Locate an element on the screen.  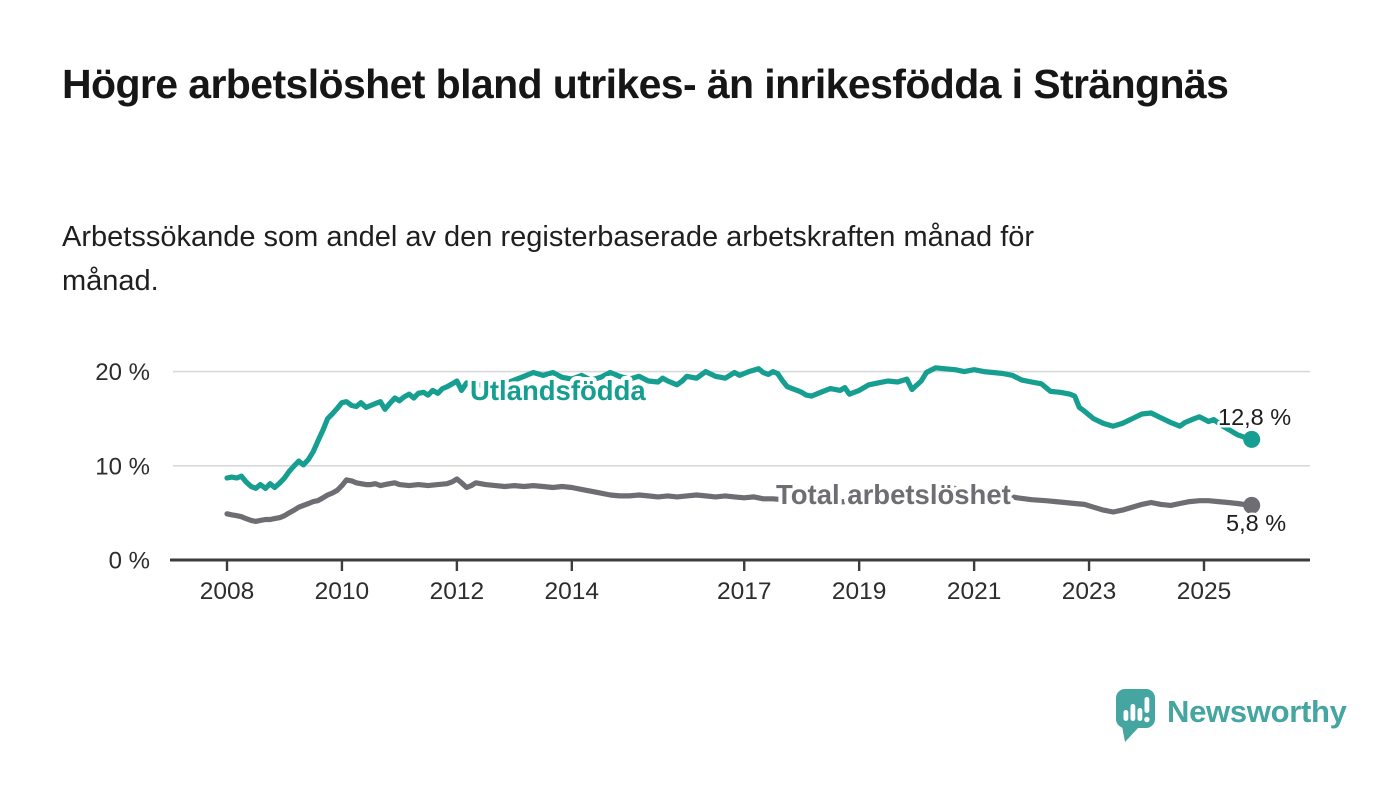
newsworthy-logo: Newsworthy is located at coordinates (1232, 715).